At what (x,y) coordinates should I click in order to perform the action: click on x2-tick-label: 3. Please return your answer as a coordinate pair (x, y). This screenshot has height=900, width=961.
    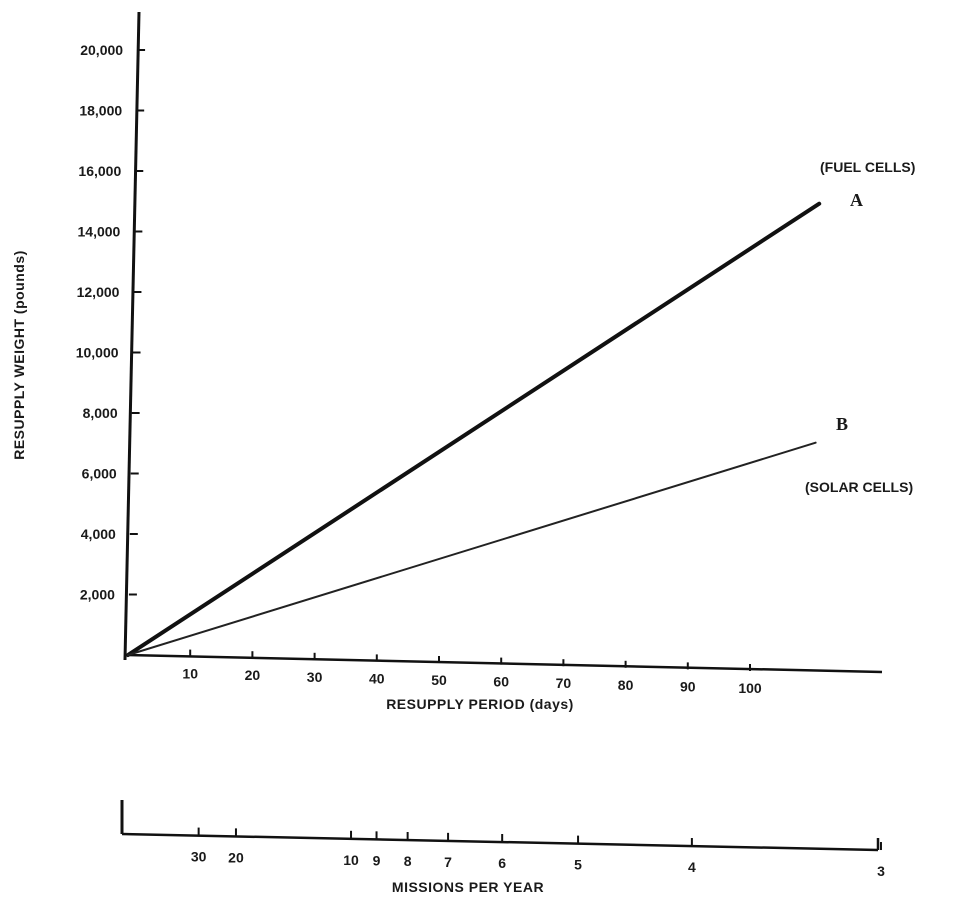
    Looking at the image, I should click on (881, 871).